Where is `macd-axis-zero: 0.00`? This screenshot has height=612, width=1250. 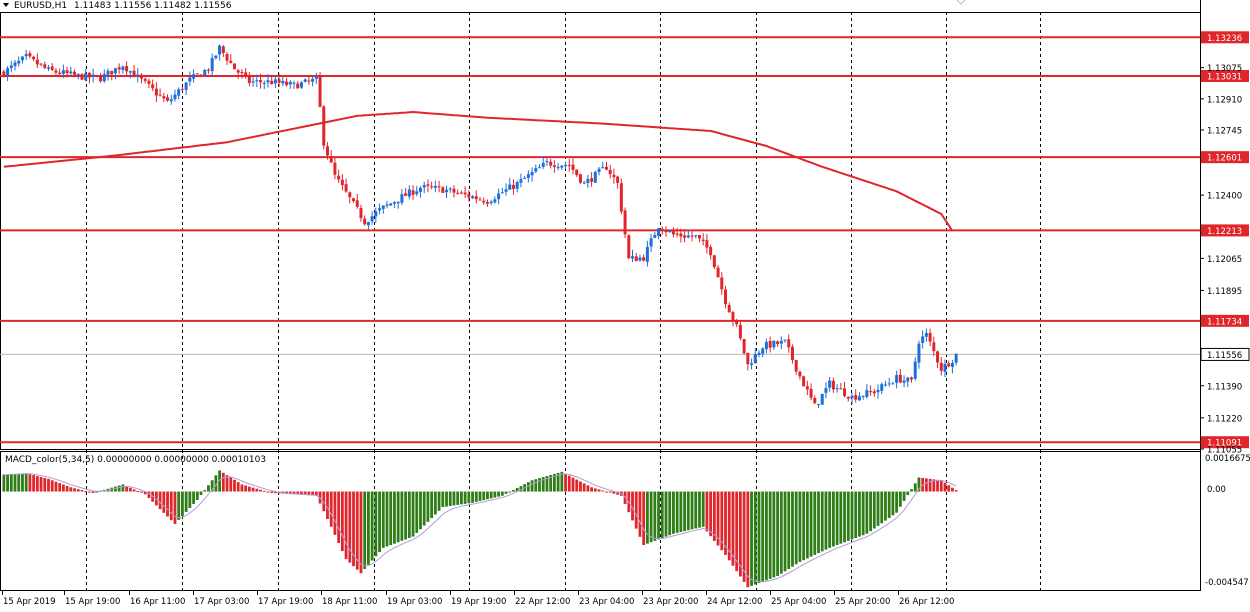
macd-axis-zero: 0.00 is located at coordinates (1216, 490).